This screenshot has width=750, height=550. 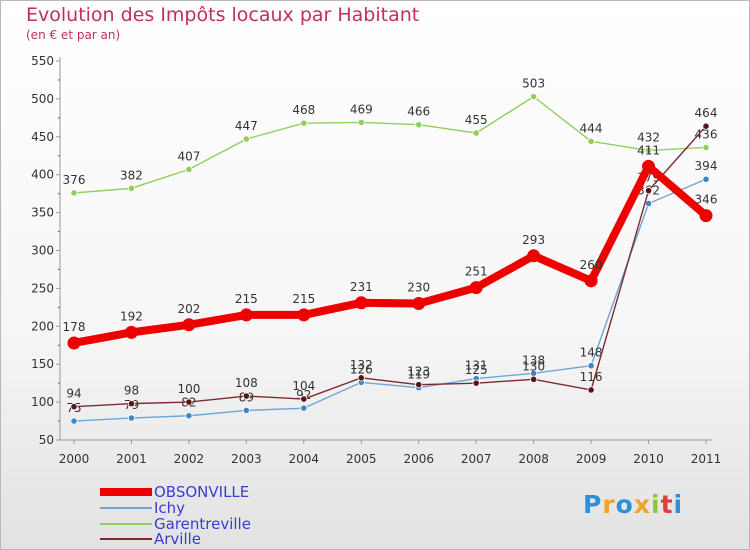 What do you see at coordinates (648, 150) in the screenshot?
I see `data-label-obsonville: 411` at bounding box center [648, 150].